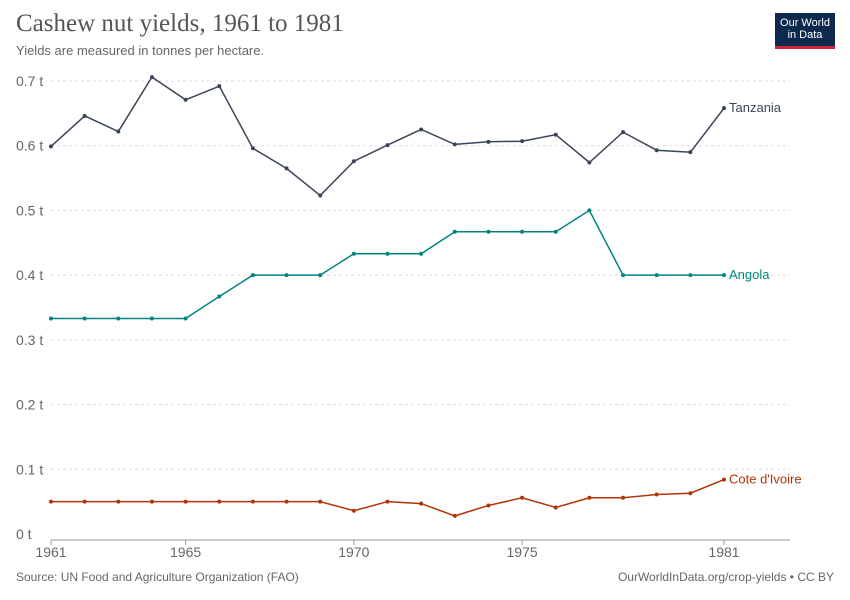 This screenshot has width=850, height=600. What do you see at coordinates (387, 497) in the screenshot?
I see `series-cote-d-ivoire` at bounding box center [387, 497].